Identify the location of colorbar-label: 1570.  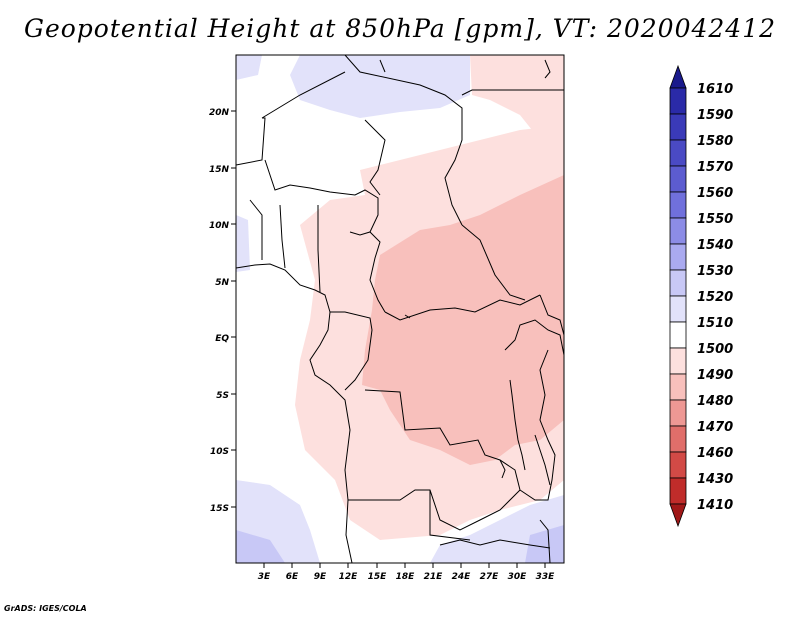
(715, 167).